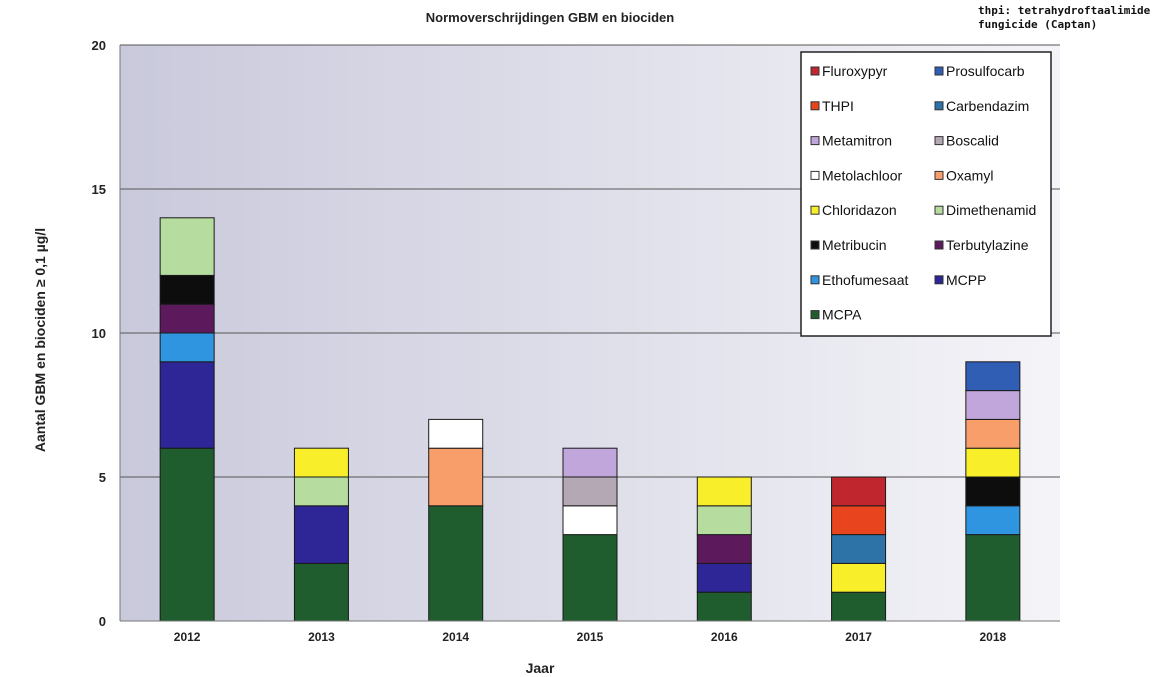  What do you see at coordinates (993, 462) in the screenshot?
I see `bar-segment-chloridazon-2018` at bounding box center [993, 462].